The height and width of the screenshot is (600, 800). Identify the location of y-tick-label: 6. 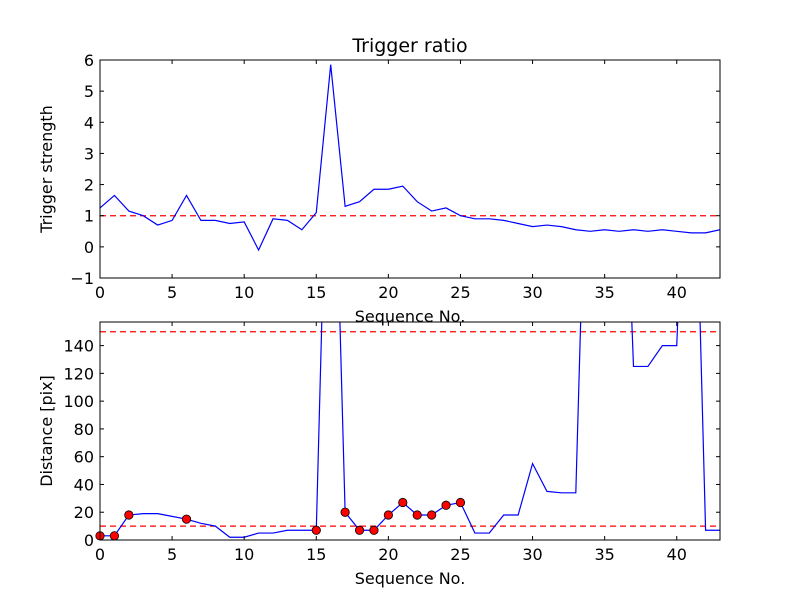
(89, 60).